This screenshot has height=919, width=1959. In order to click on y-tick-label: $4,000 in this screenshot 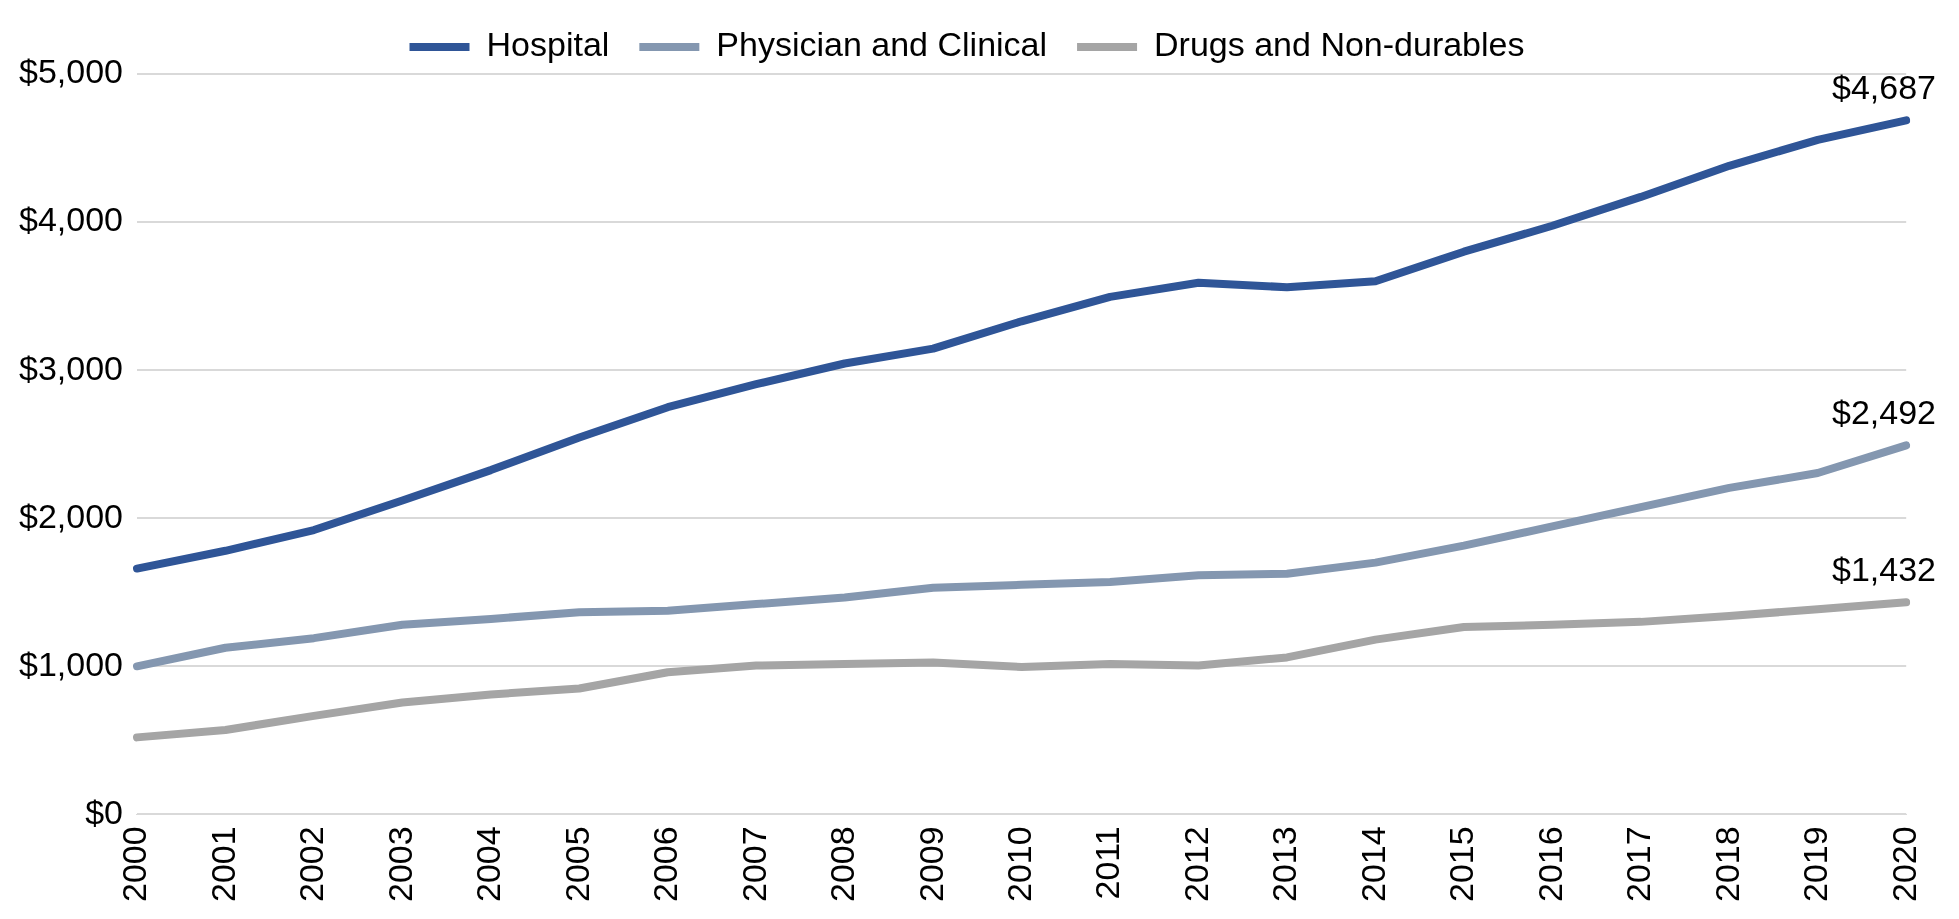, I will do `click(70, 219)`.